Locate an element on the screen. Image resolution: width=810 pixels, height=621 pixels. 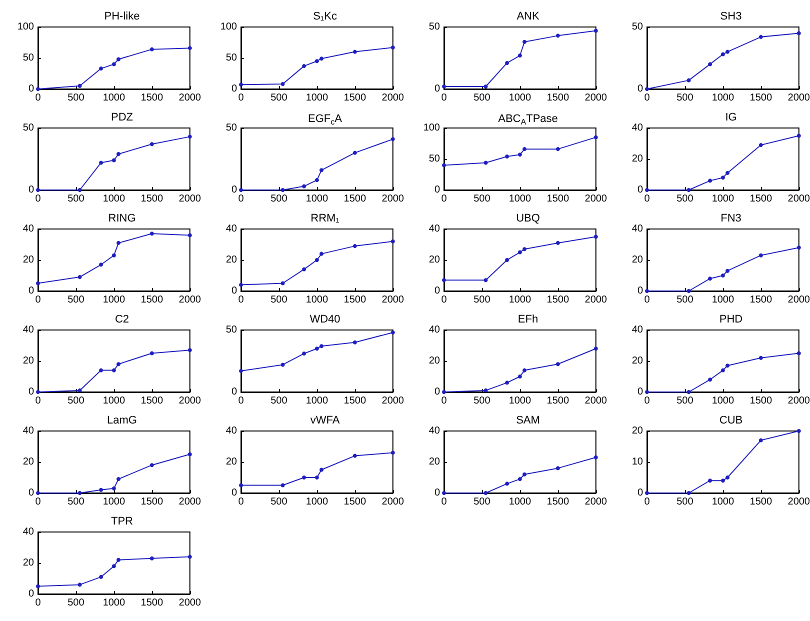
chart-title: SAM is located at coordinates (528, 420).